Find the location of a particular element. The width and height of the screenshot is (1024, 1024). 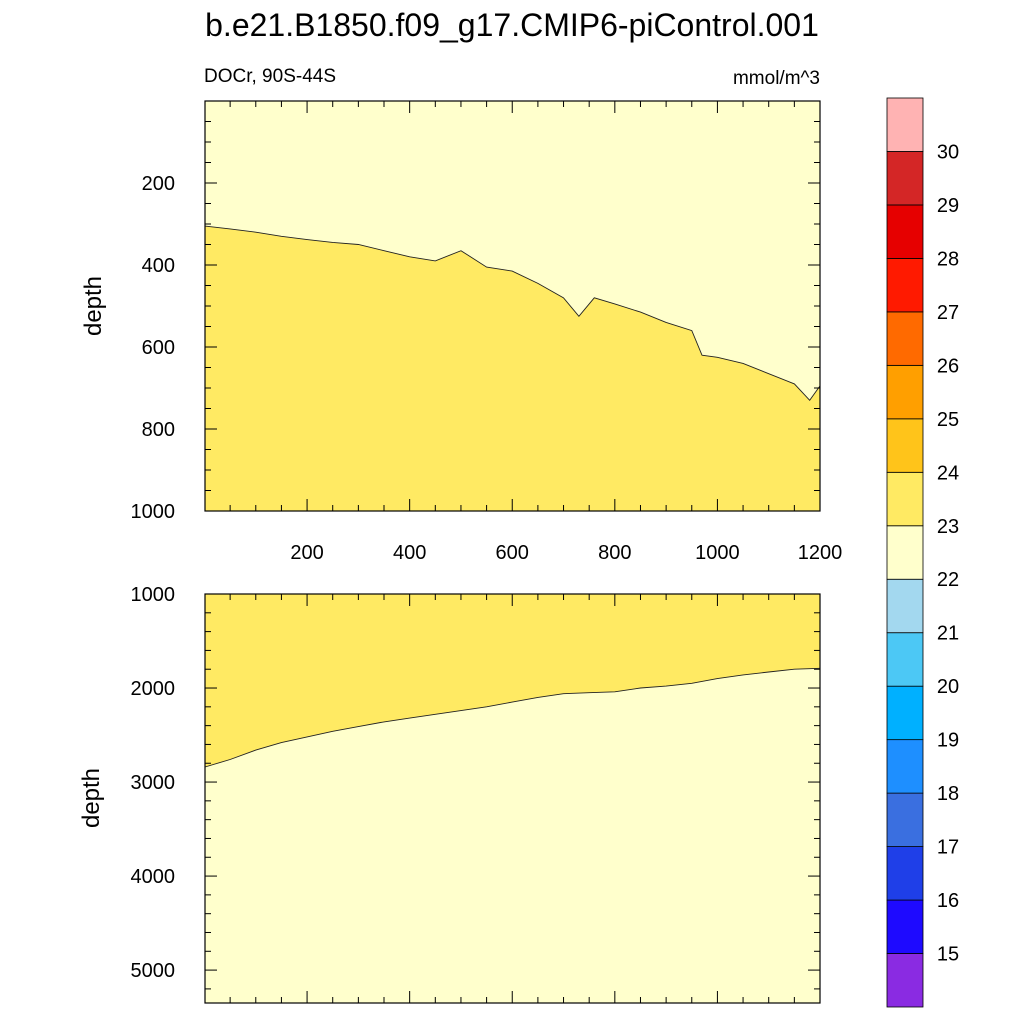

x-tick-label: 1000 is located at coordinates (717, 553).